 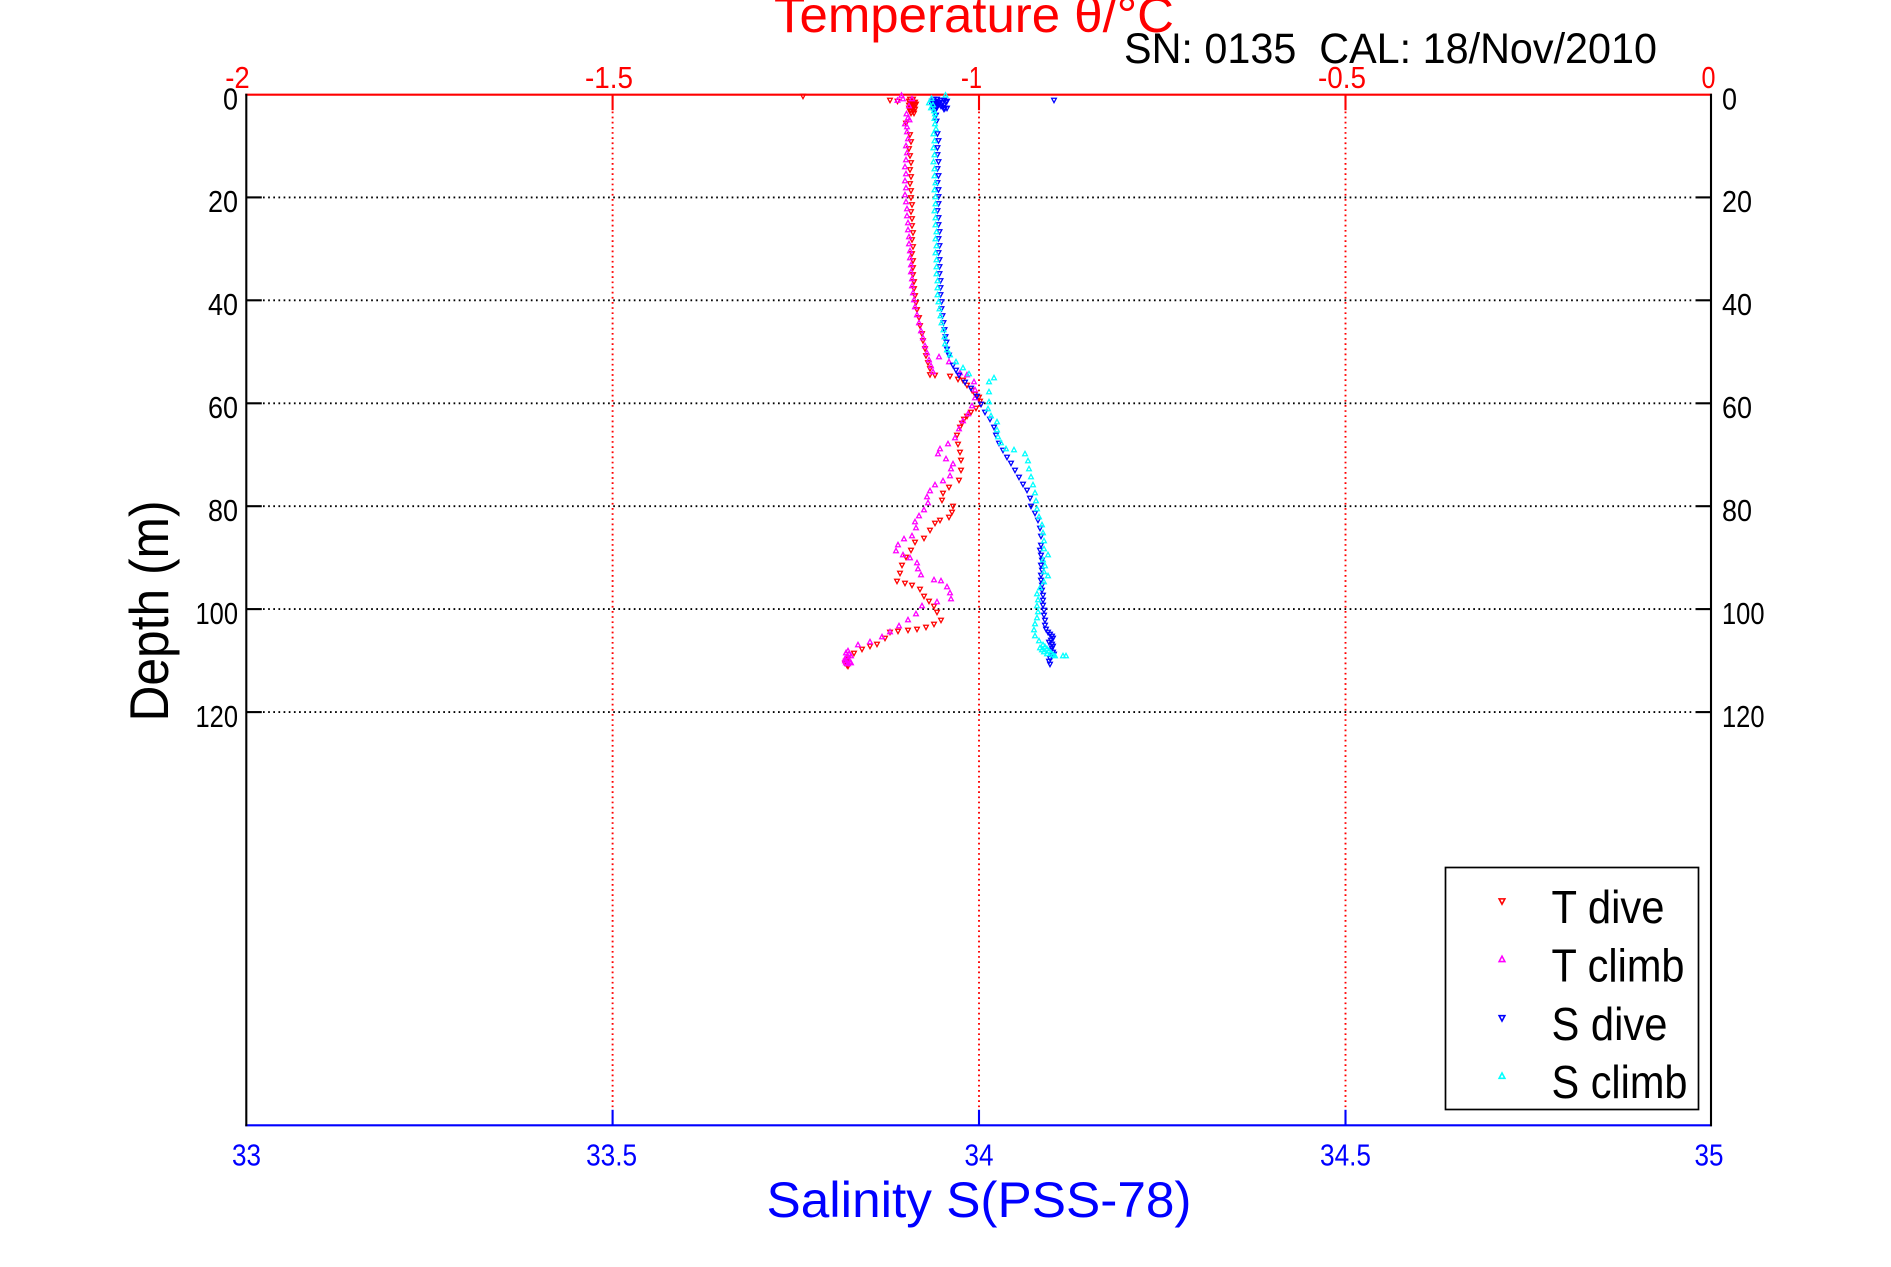 I want to click on svg-text: T dive, so click(x=1608, y=907).